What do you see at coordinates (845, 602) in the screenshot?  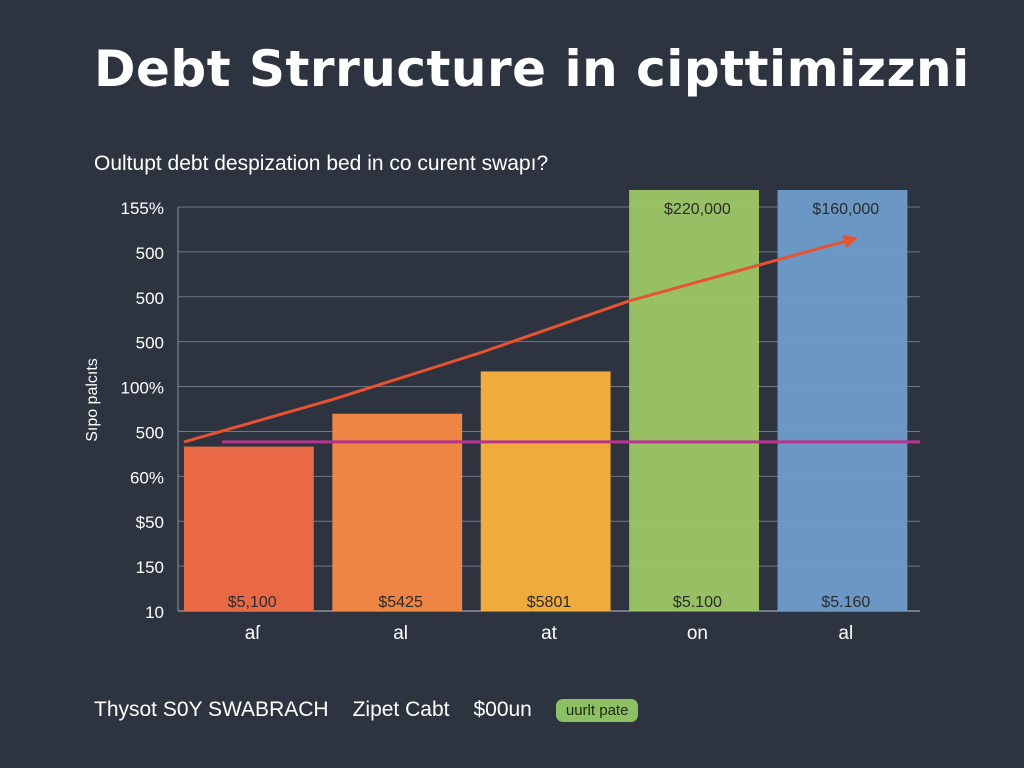 I see `bar-value-label: $5.160` at bounding box center [845, 602].